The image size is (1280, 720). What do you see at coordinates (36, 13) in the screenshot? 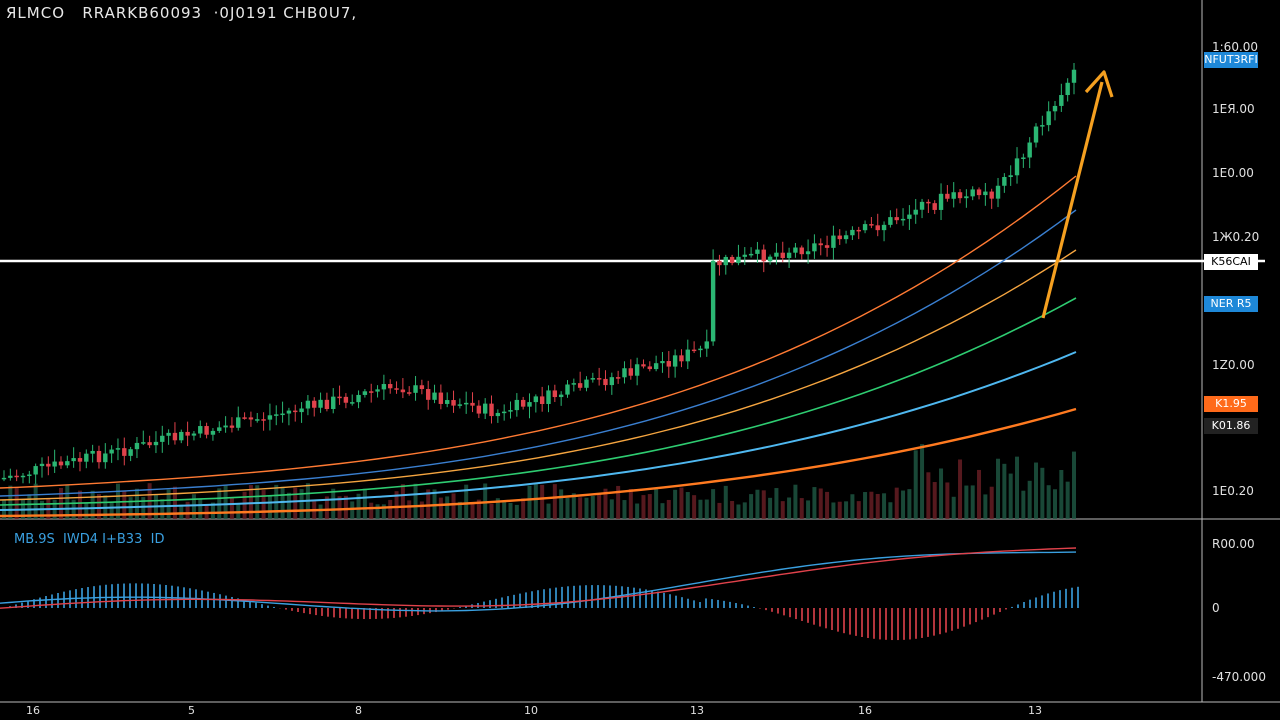
I see `symbol-label: ЯLMCO` at bounding box center [36, 13].